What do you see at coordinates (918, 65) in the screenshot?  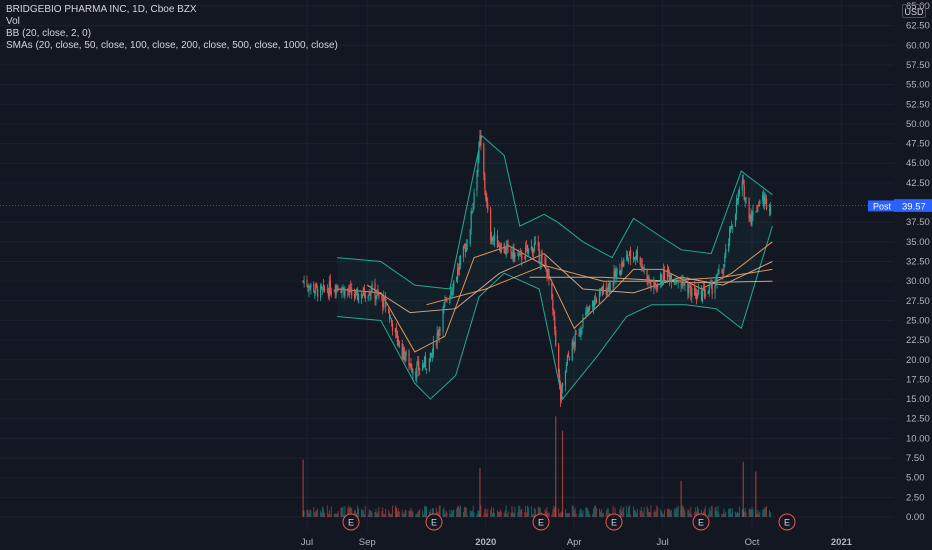 I see `y-tick-label: 57.50` at bounding box center [918, 65].